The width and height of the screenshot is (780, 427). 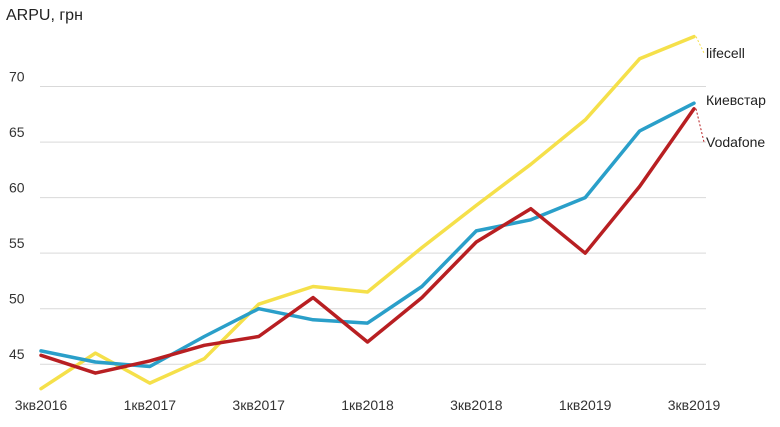 What do you see at coordinates (736, 100) in the screenshot?
I see `series-label-Киевстар: Киевстар` at bounding box center [736, 100].